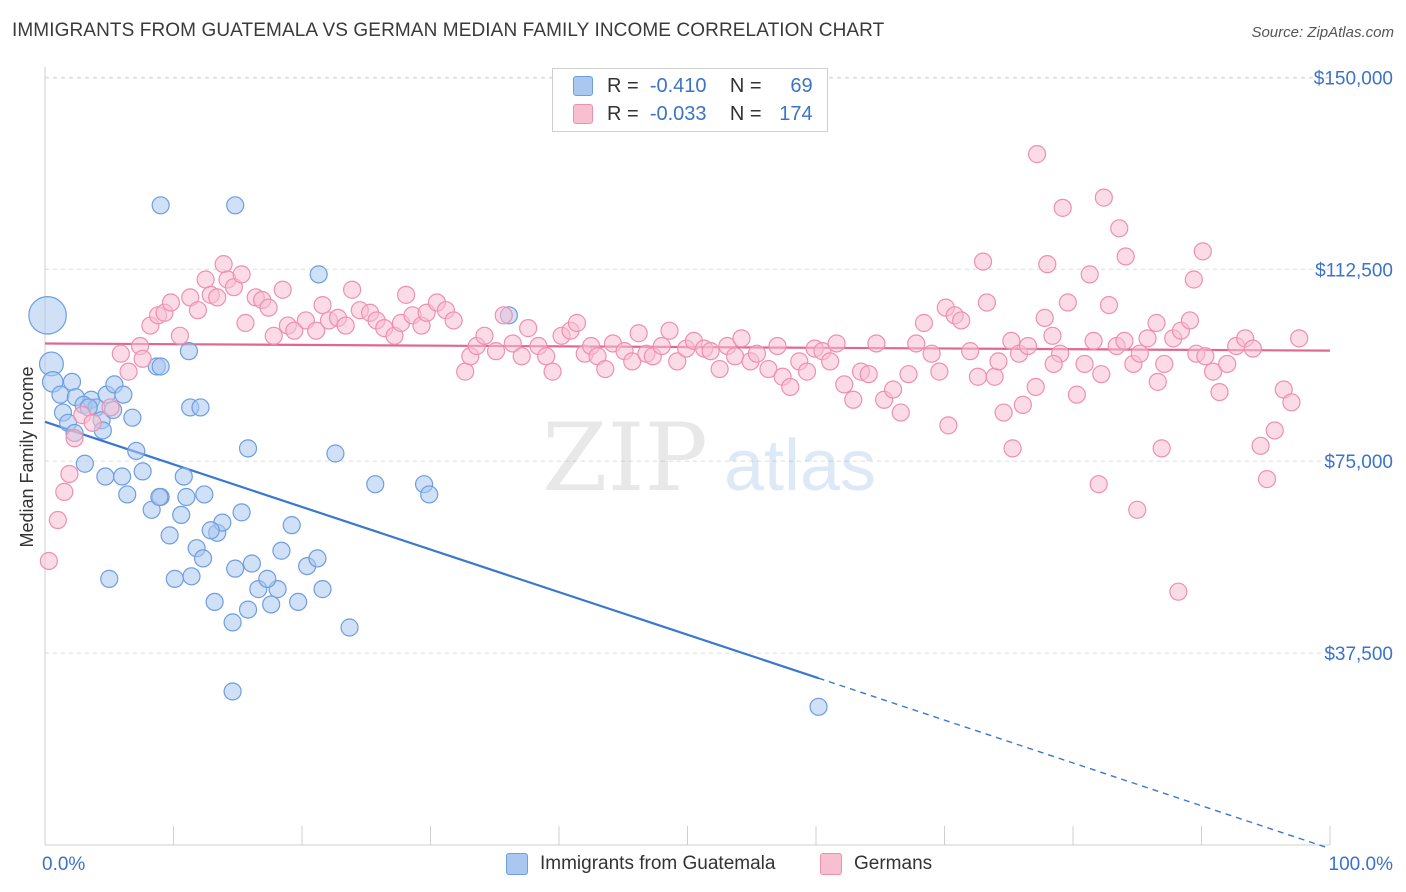 This screenshot has width=1406, height=892. I want to click on y-axis-label: Median Family Income, so click(27, 456).